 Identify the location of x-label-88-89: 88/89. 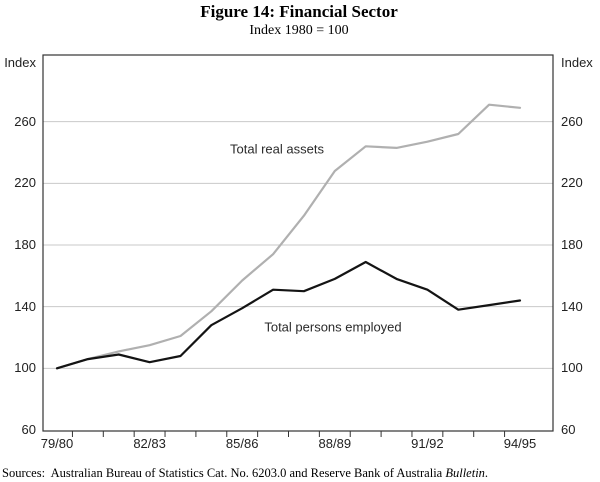
(335, 443).